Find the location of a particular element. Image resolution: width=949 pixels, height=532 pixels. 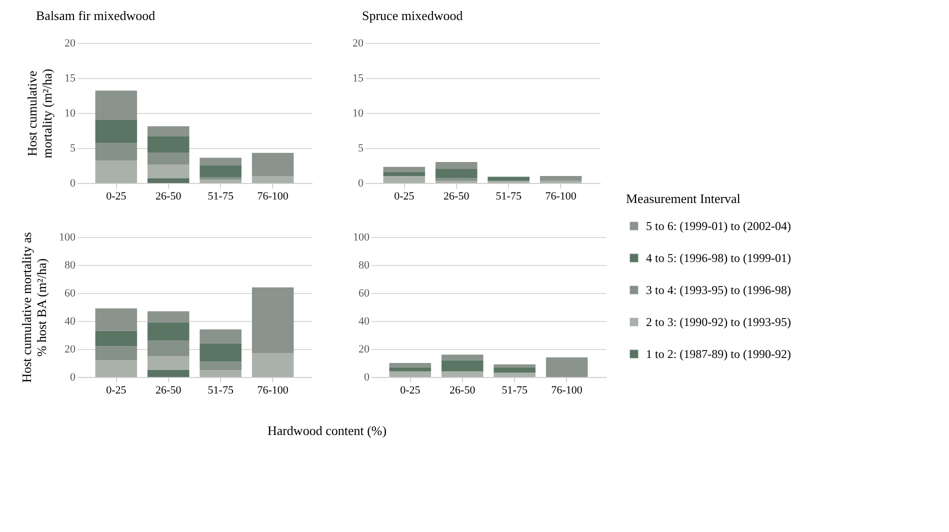

x-axis-title: Hardwood content (%) is located at coordinates (327, 430).